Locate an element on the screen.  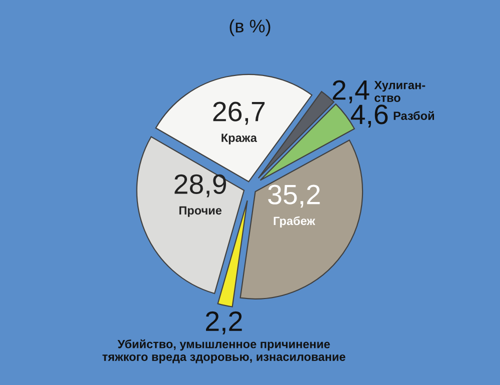
slice-label: Убийство, умышленное причинение тяжкого вреда здоровью, изнасилование is located at coordinates (224, 351).